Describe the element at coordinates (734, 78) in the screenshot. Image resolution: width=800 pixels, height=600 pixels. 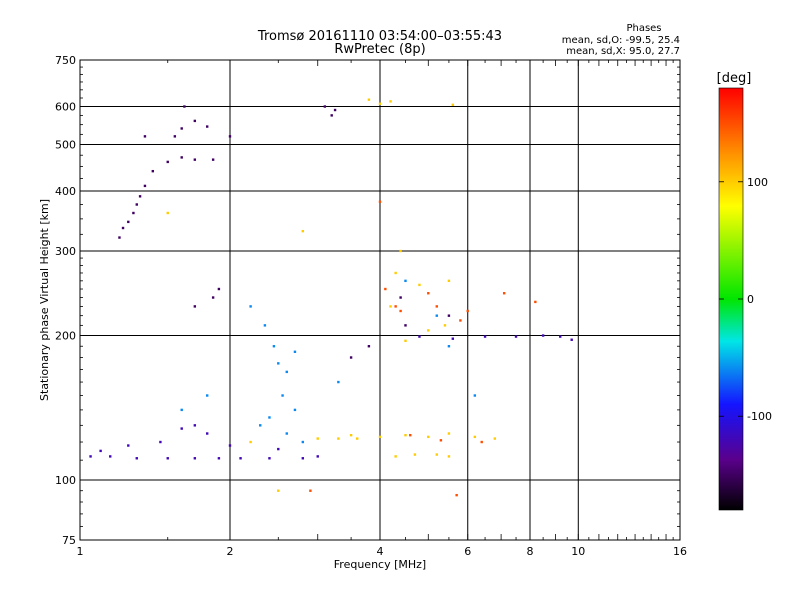
I see `colorbar-label: [deg]` at that location.